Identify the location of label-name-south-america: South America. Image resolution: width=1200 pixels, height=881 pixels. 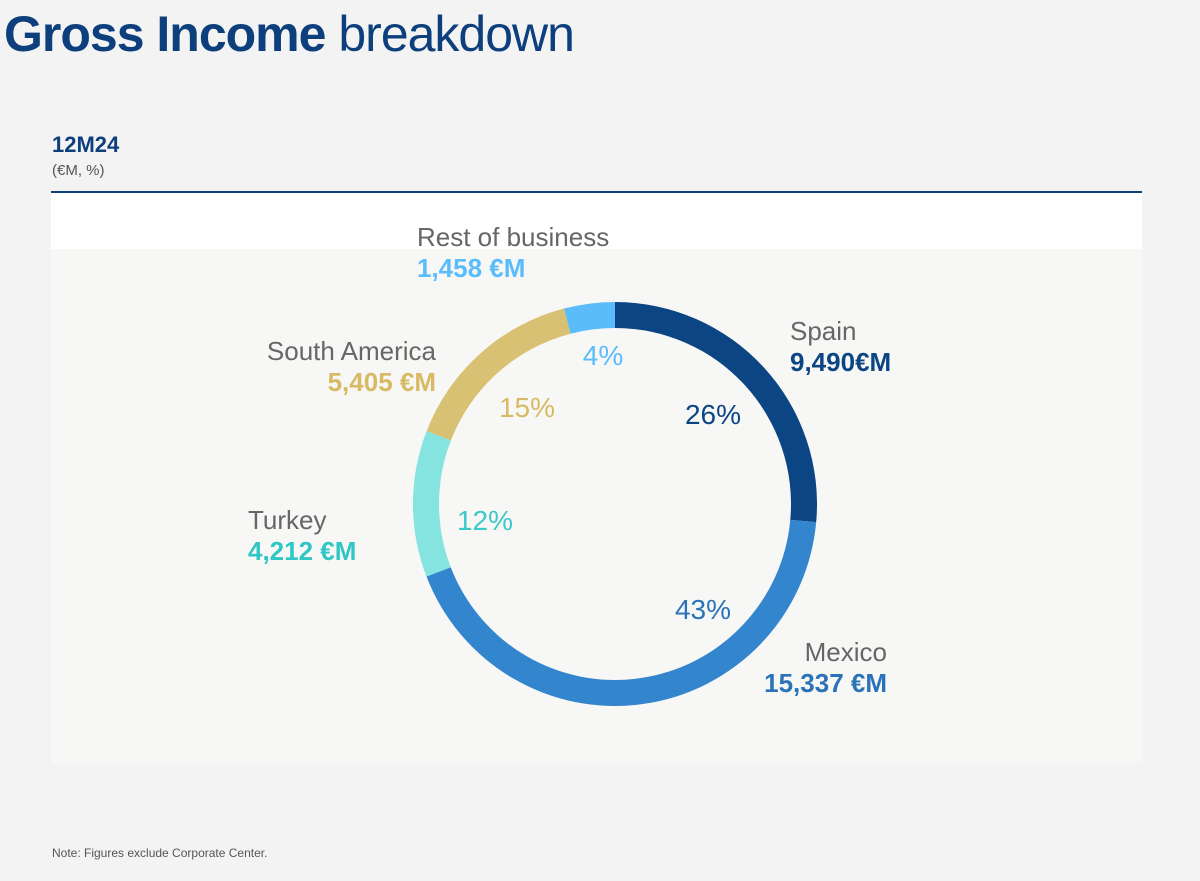
(352, 351).